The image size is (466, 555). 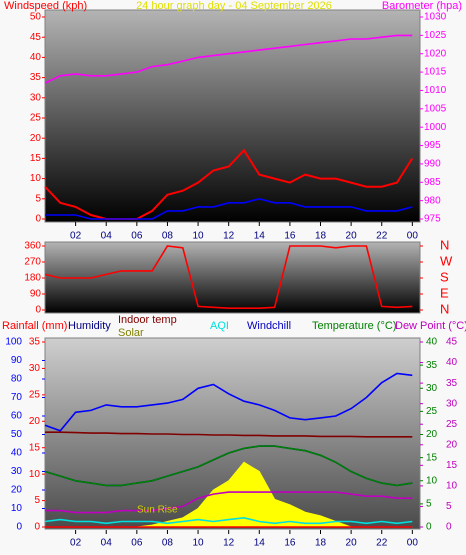 I want to click on legend-label: Rainfall (mm), so click(x=34, y=326).